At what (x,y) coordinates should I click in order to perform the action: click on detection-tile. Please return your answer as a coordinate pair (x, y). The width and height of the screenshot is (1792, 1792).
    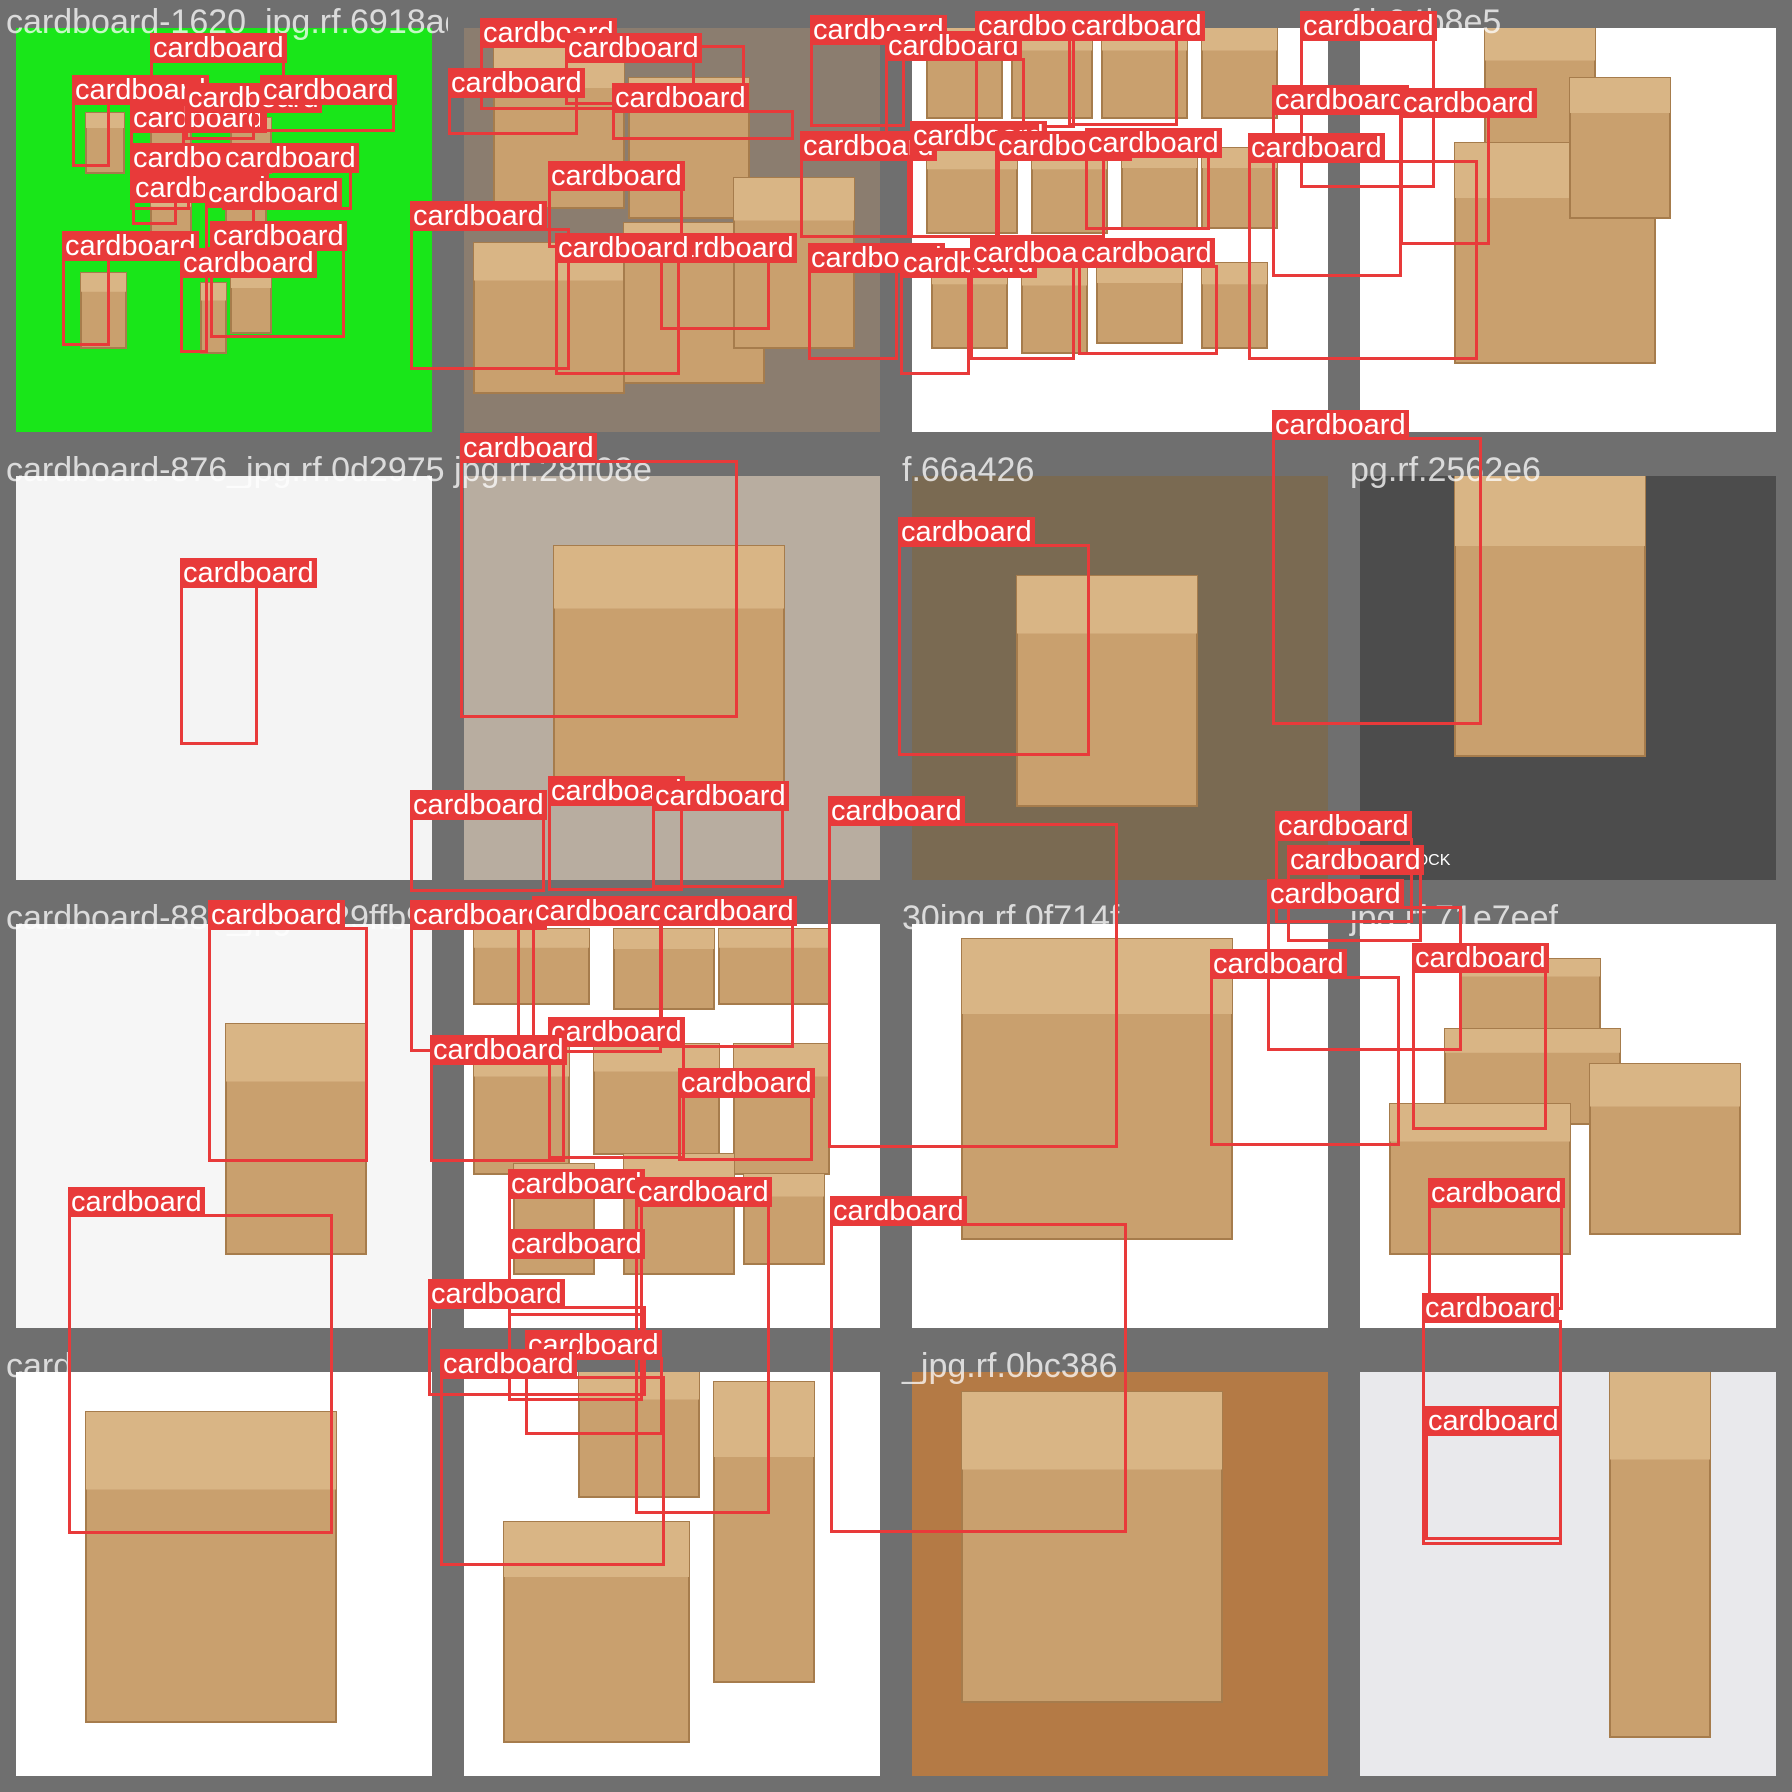
    Looking at the image, I should click on (672, 1568).